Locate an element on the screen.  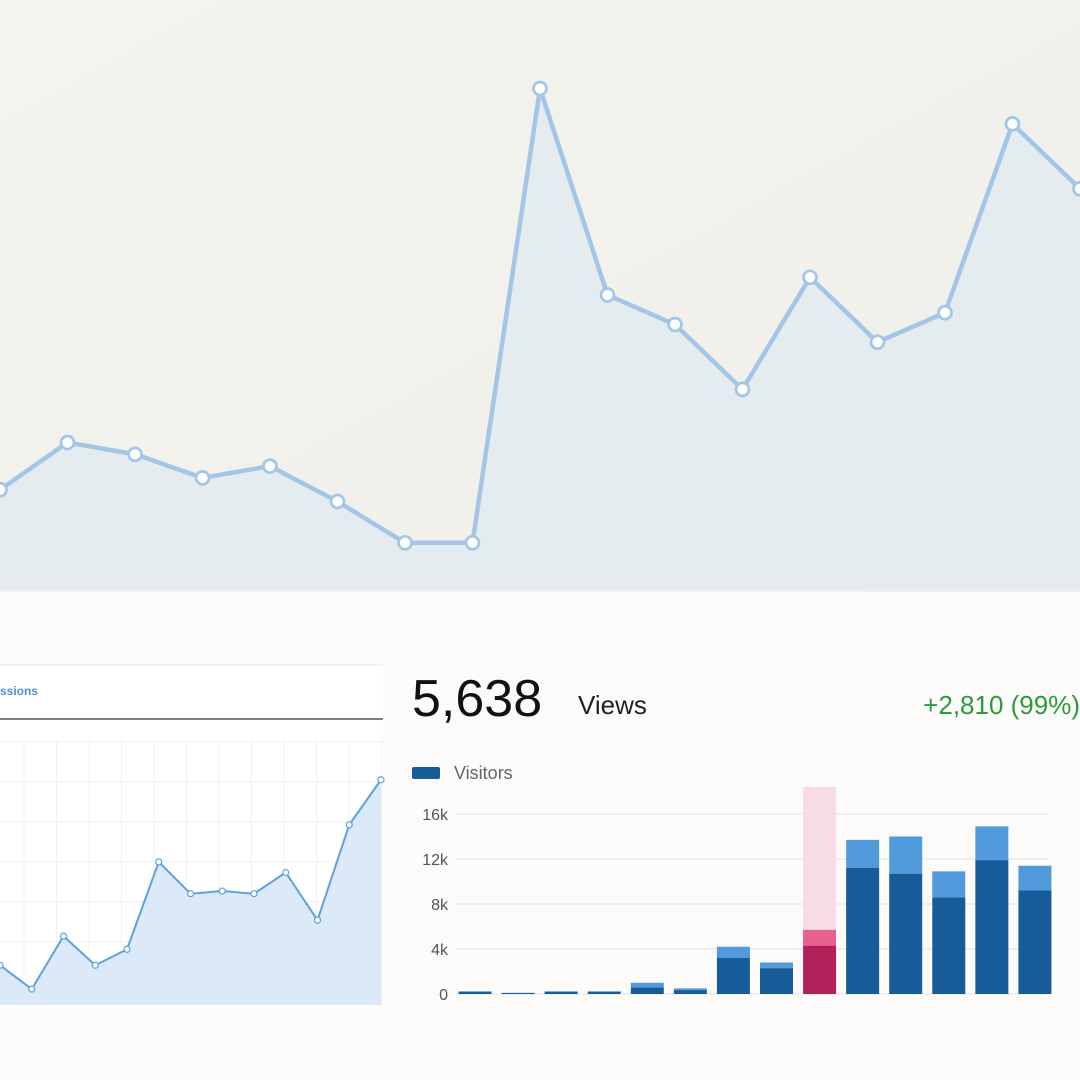
y-tick-label: 4k is located at coordinates (440, 950).